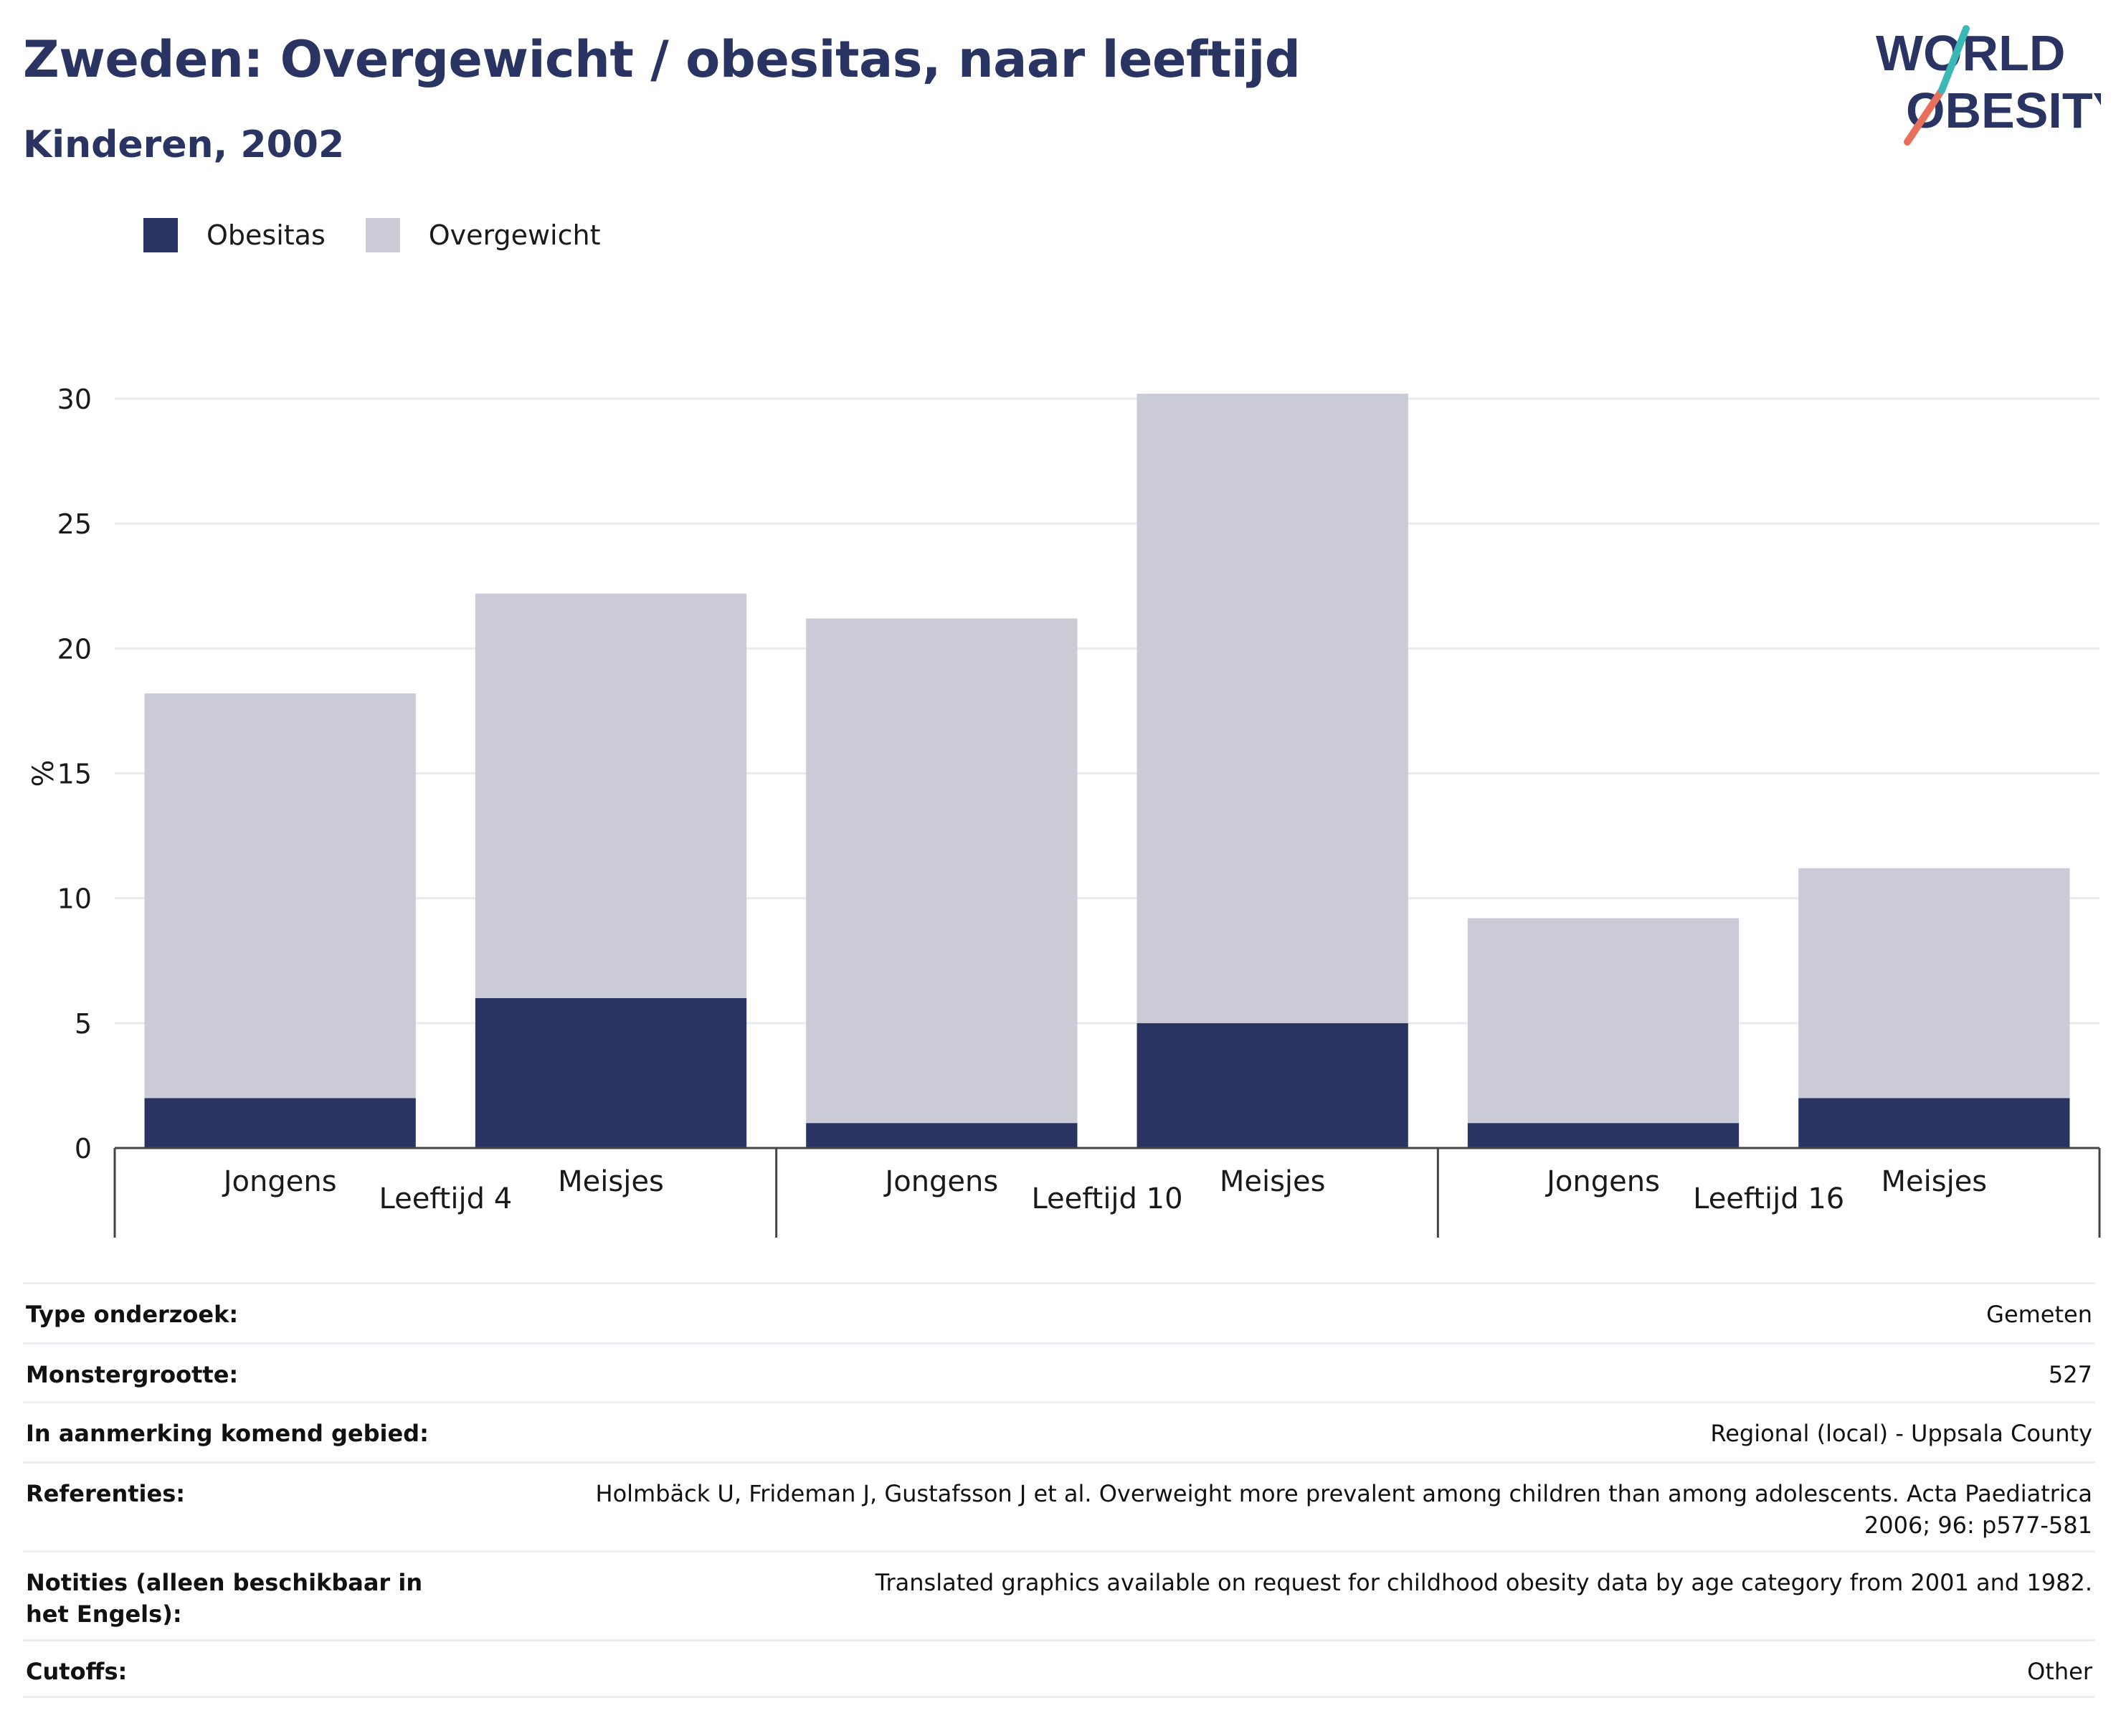 The image size is (2121, 1736). I want to click on y-tick-label: 0, so click(83, 1149).